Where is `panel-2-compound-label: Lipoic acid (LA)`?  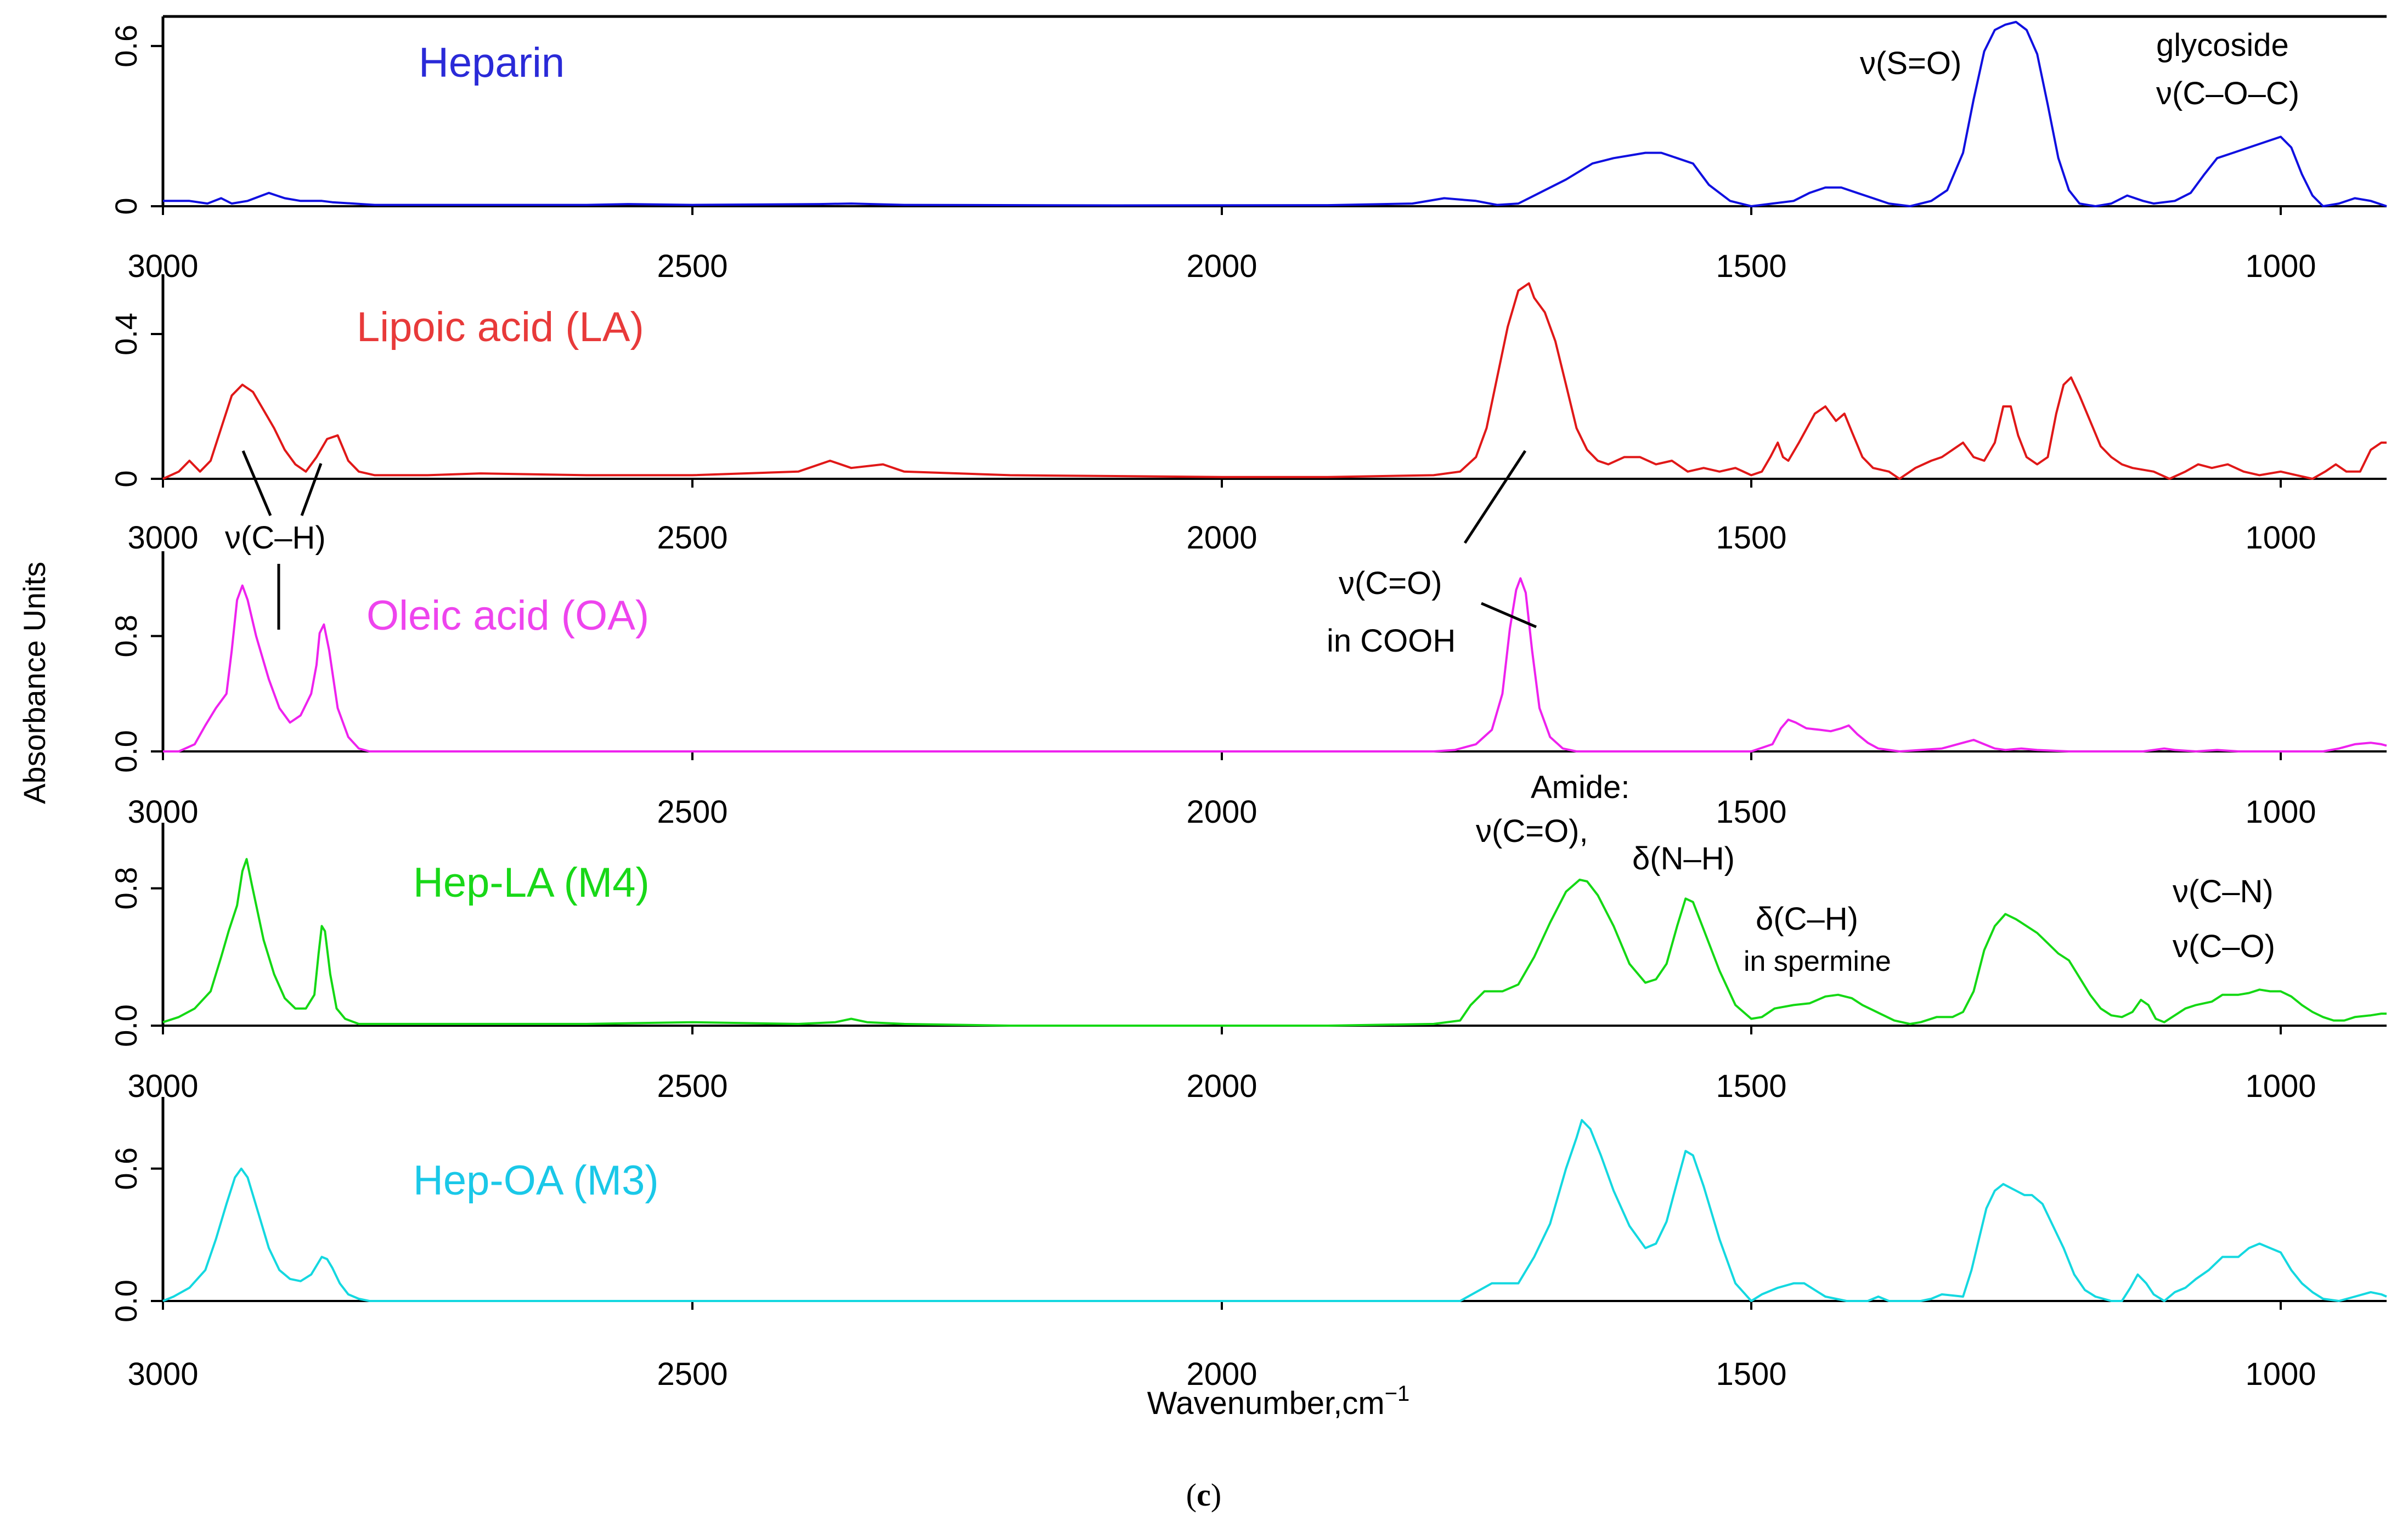
panel-2-compound-label: Lipoic acid (LA) is located at coordinates (500, 327).